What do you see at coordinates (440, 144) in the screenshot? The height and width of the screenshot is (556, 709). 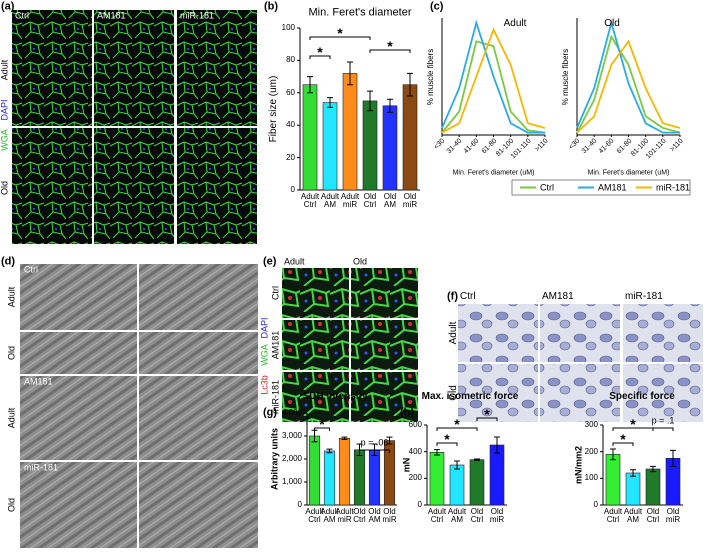 I see `x-tick-label: <30` at bounding box center [440, 144].